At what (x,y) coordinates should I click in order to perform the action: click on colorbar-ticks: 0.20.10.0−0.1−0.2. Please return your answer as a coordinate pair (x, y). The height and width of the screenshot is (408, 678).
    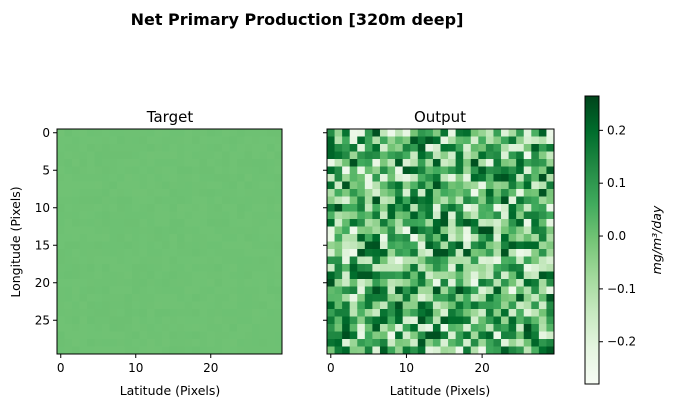
    Looking at the image, I should click on (617, 236).